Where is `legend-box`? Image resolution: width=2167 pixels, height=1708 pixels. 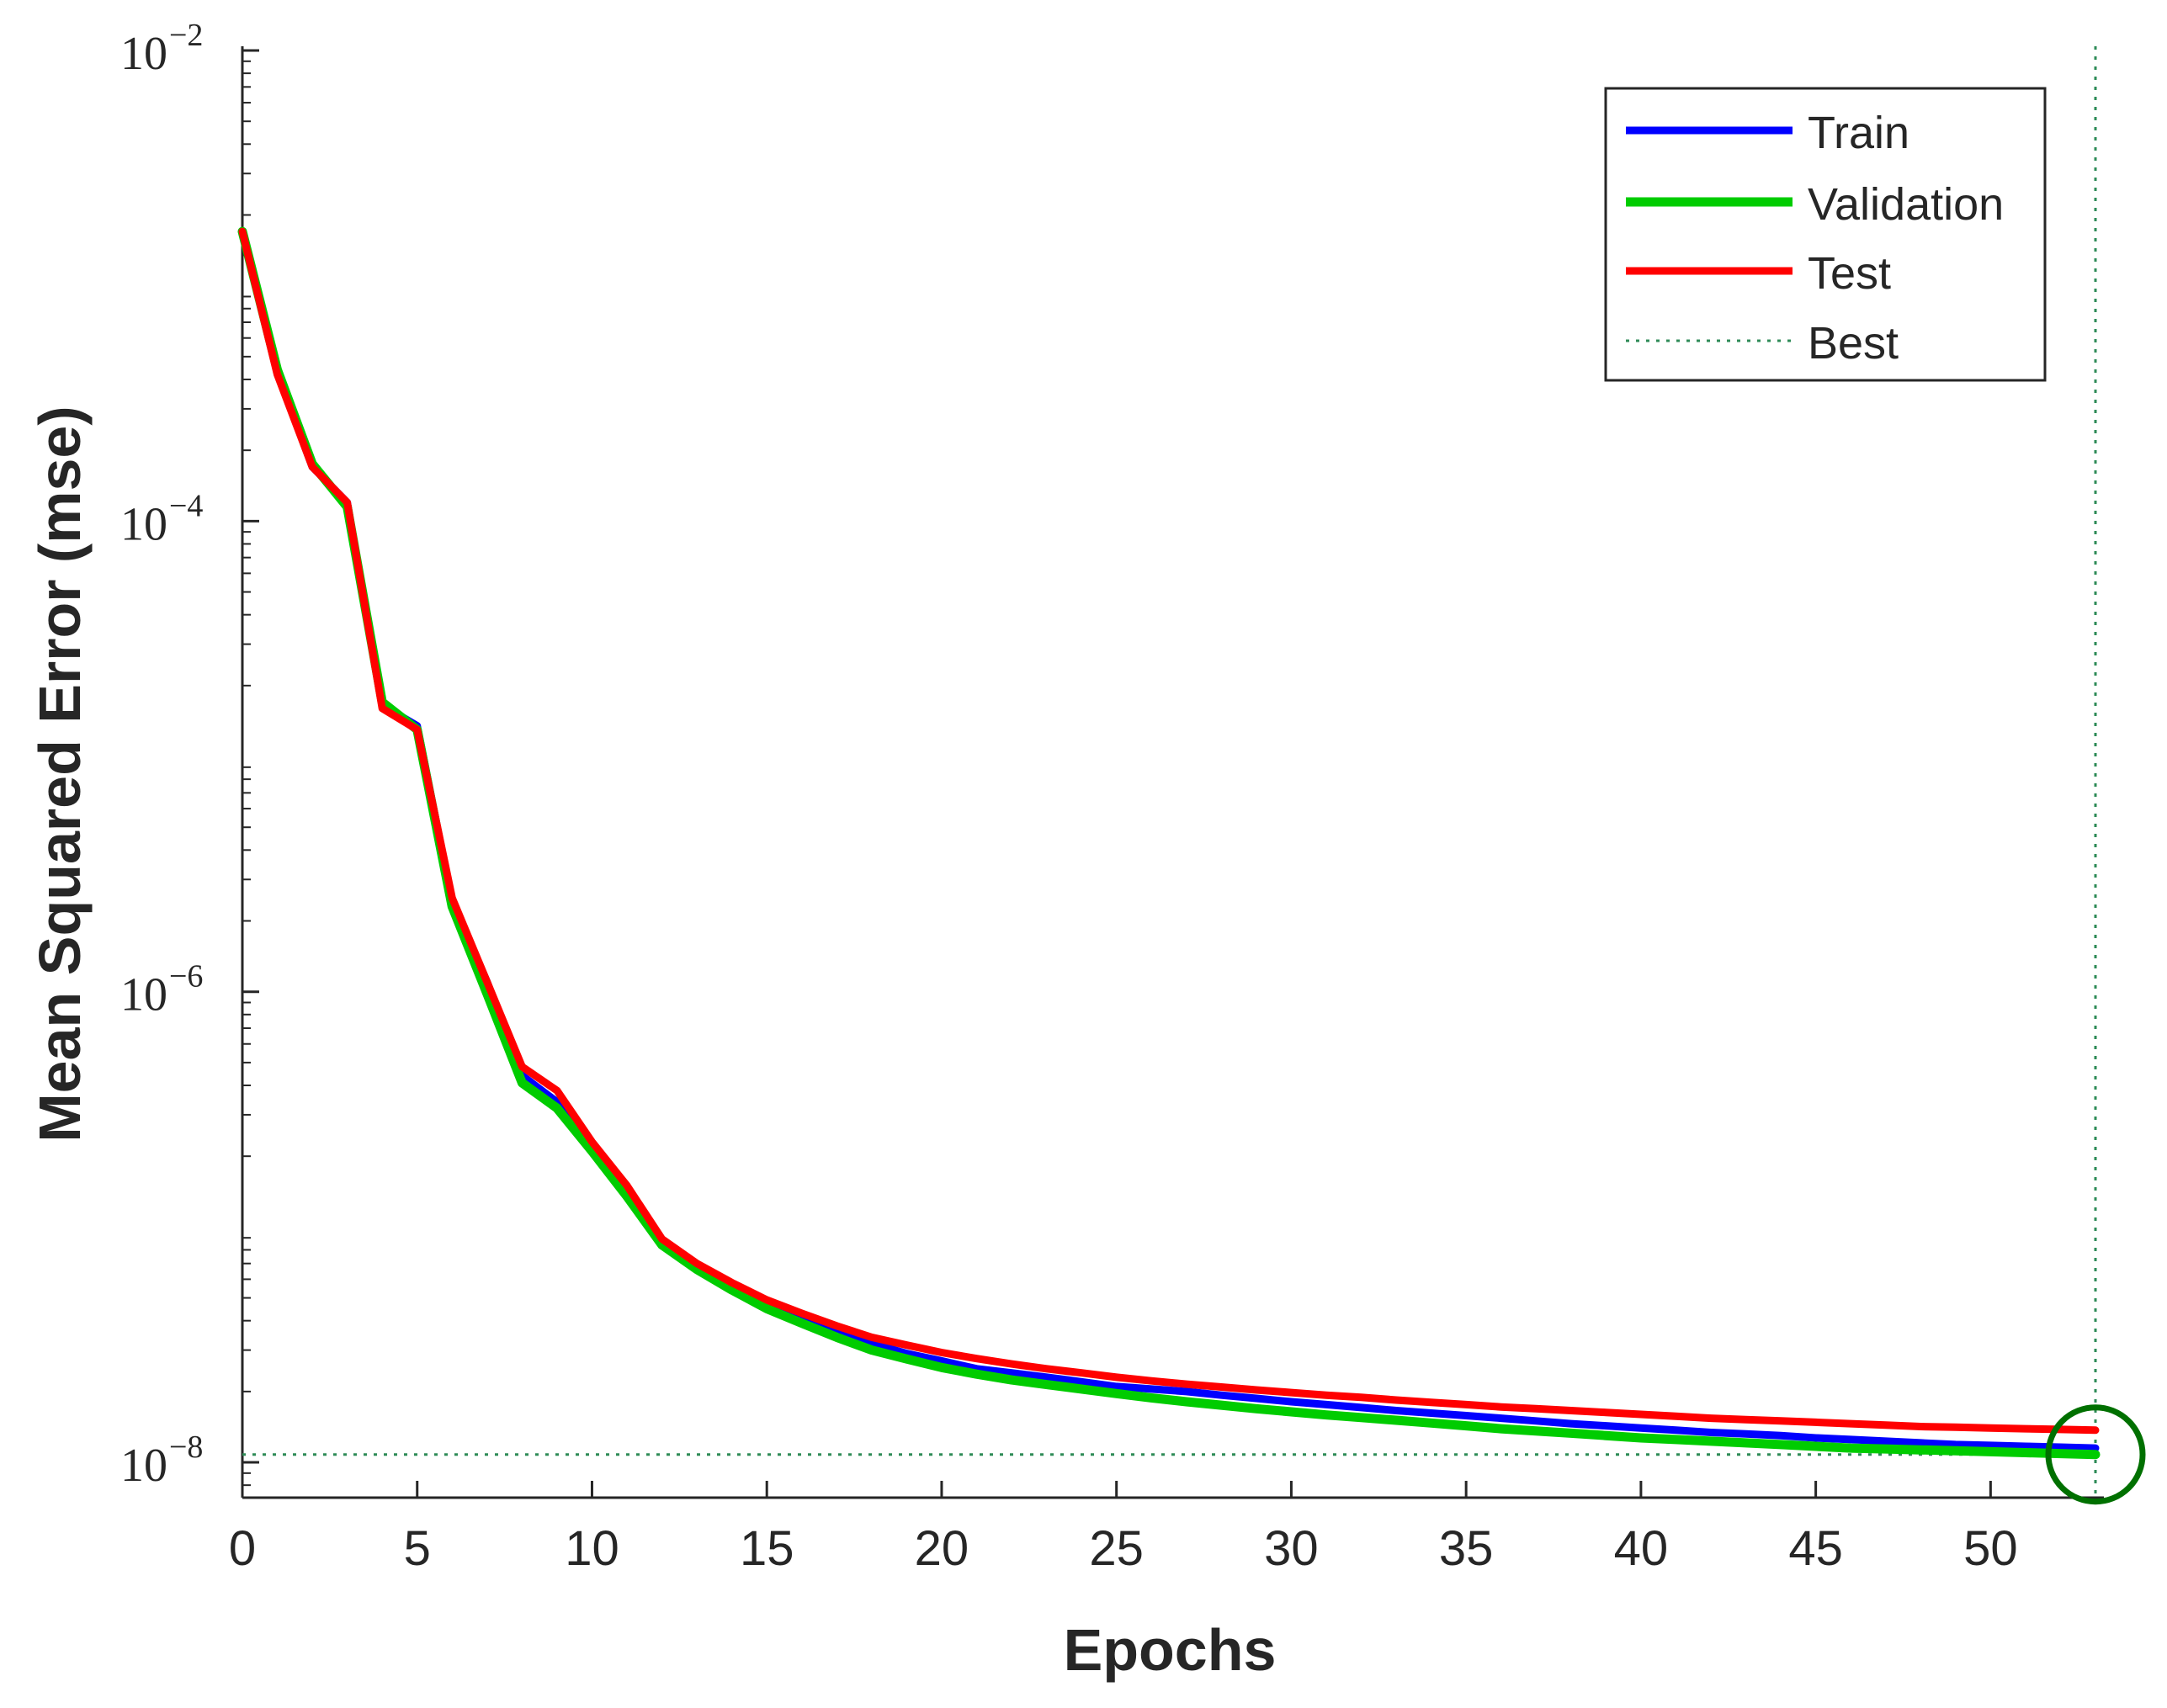 legend-box is located at coordinates (1825, 235).